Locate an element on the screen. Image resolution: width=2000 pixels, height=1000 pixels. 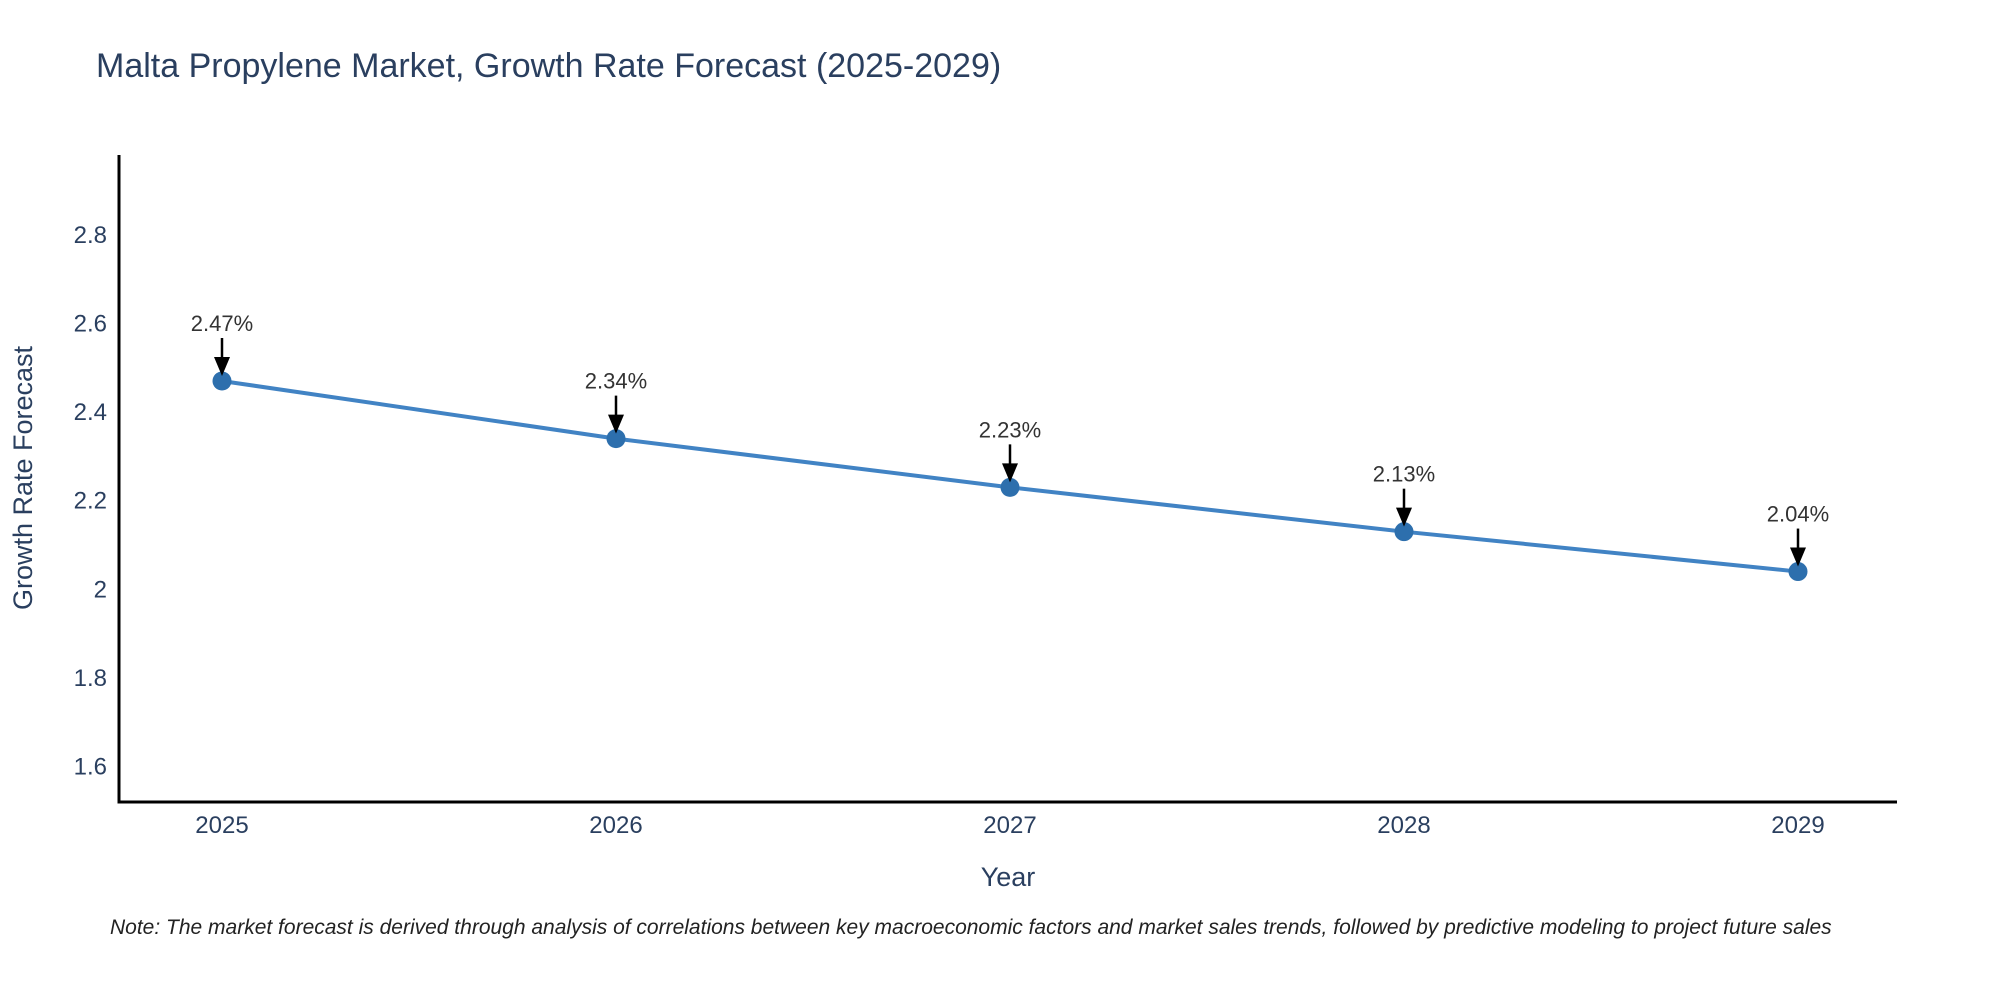
y-tick-label: 1.6 is located at coordinates (90, 767).